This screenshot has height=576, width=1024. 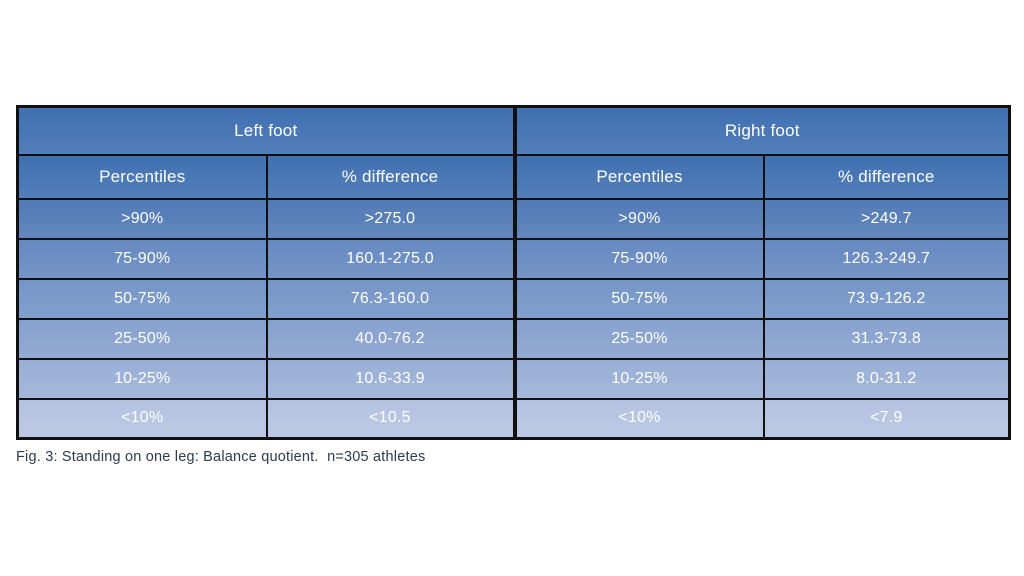 I want to click on table-row: 75-90% 160.1-275.0 75-90% 126.3-249.7, so click(x=513, y=258).